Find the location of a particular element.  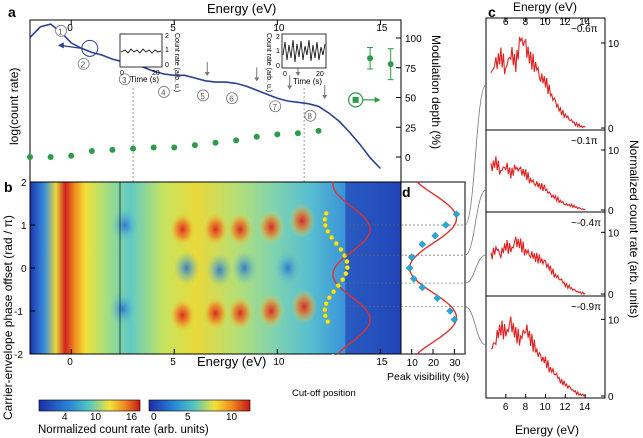

panel-label-d: d is located at coordinates (406, 192).